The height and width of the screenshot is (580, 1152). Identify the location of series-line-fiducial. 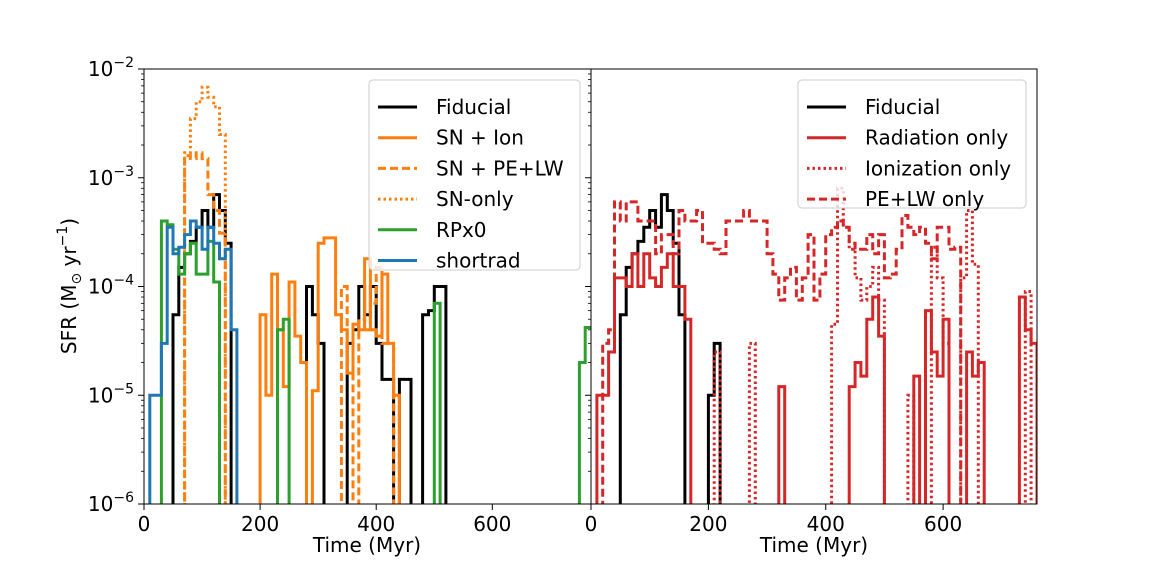
(309, 348).